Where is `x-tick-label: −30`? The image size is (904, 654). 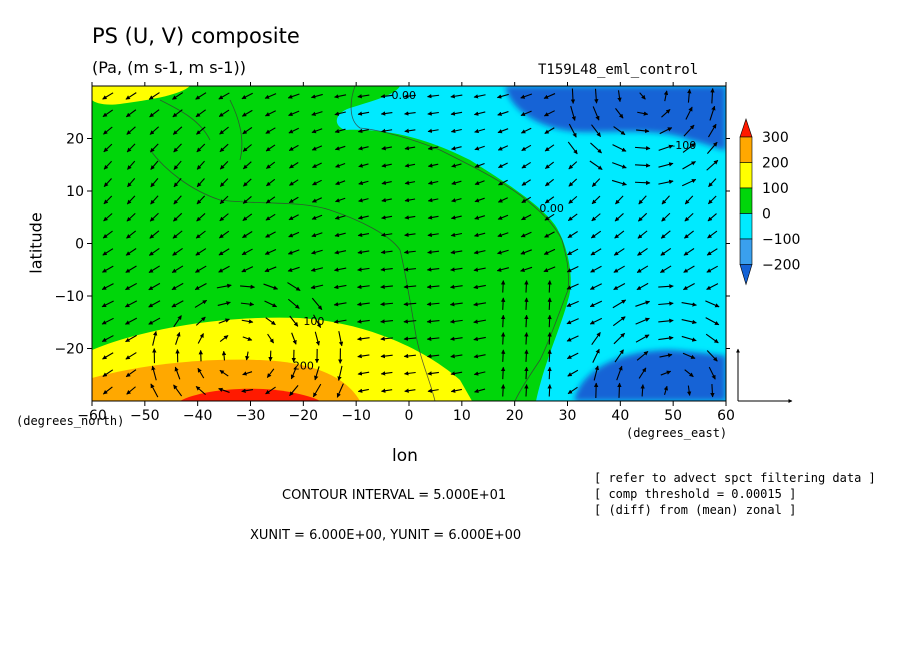 x-tick-label: −30 is located at coordinates (251, 416).